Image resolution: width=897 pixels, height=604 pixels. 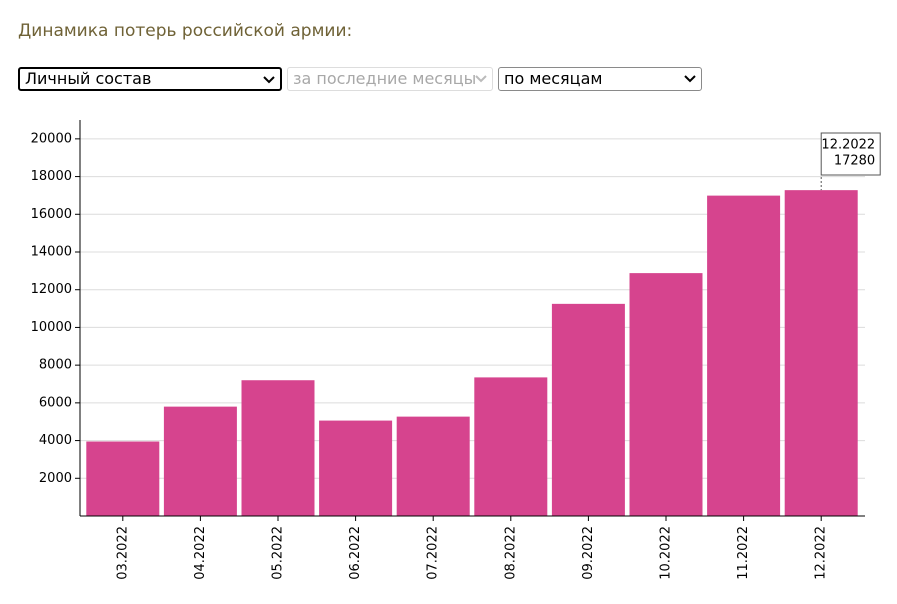 What do you see at coordinates (55, 402) in the screenshot?
I see `y-tick-label: 6000` at bounding box center [55, 402].